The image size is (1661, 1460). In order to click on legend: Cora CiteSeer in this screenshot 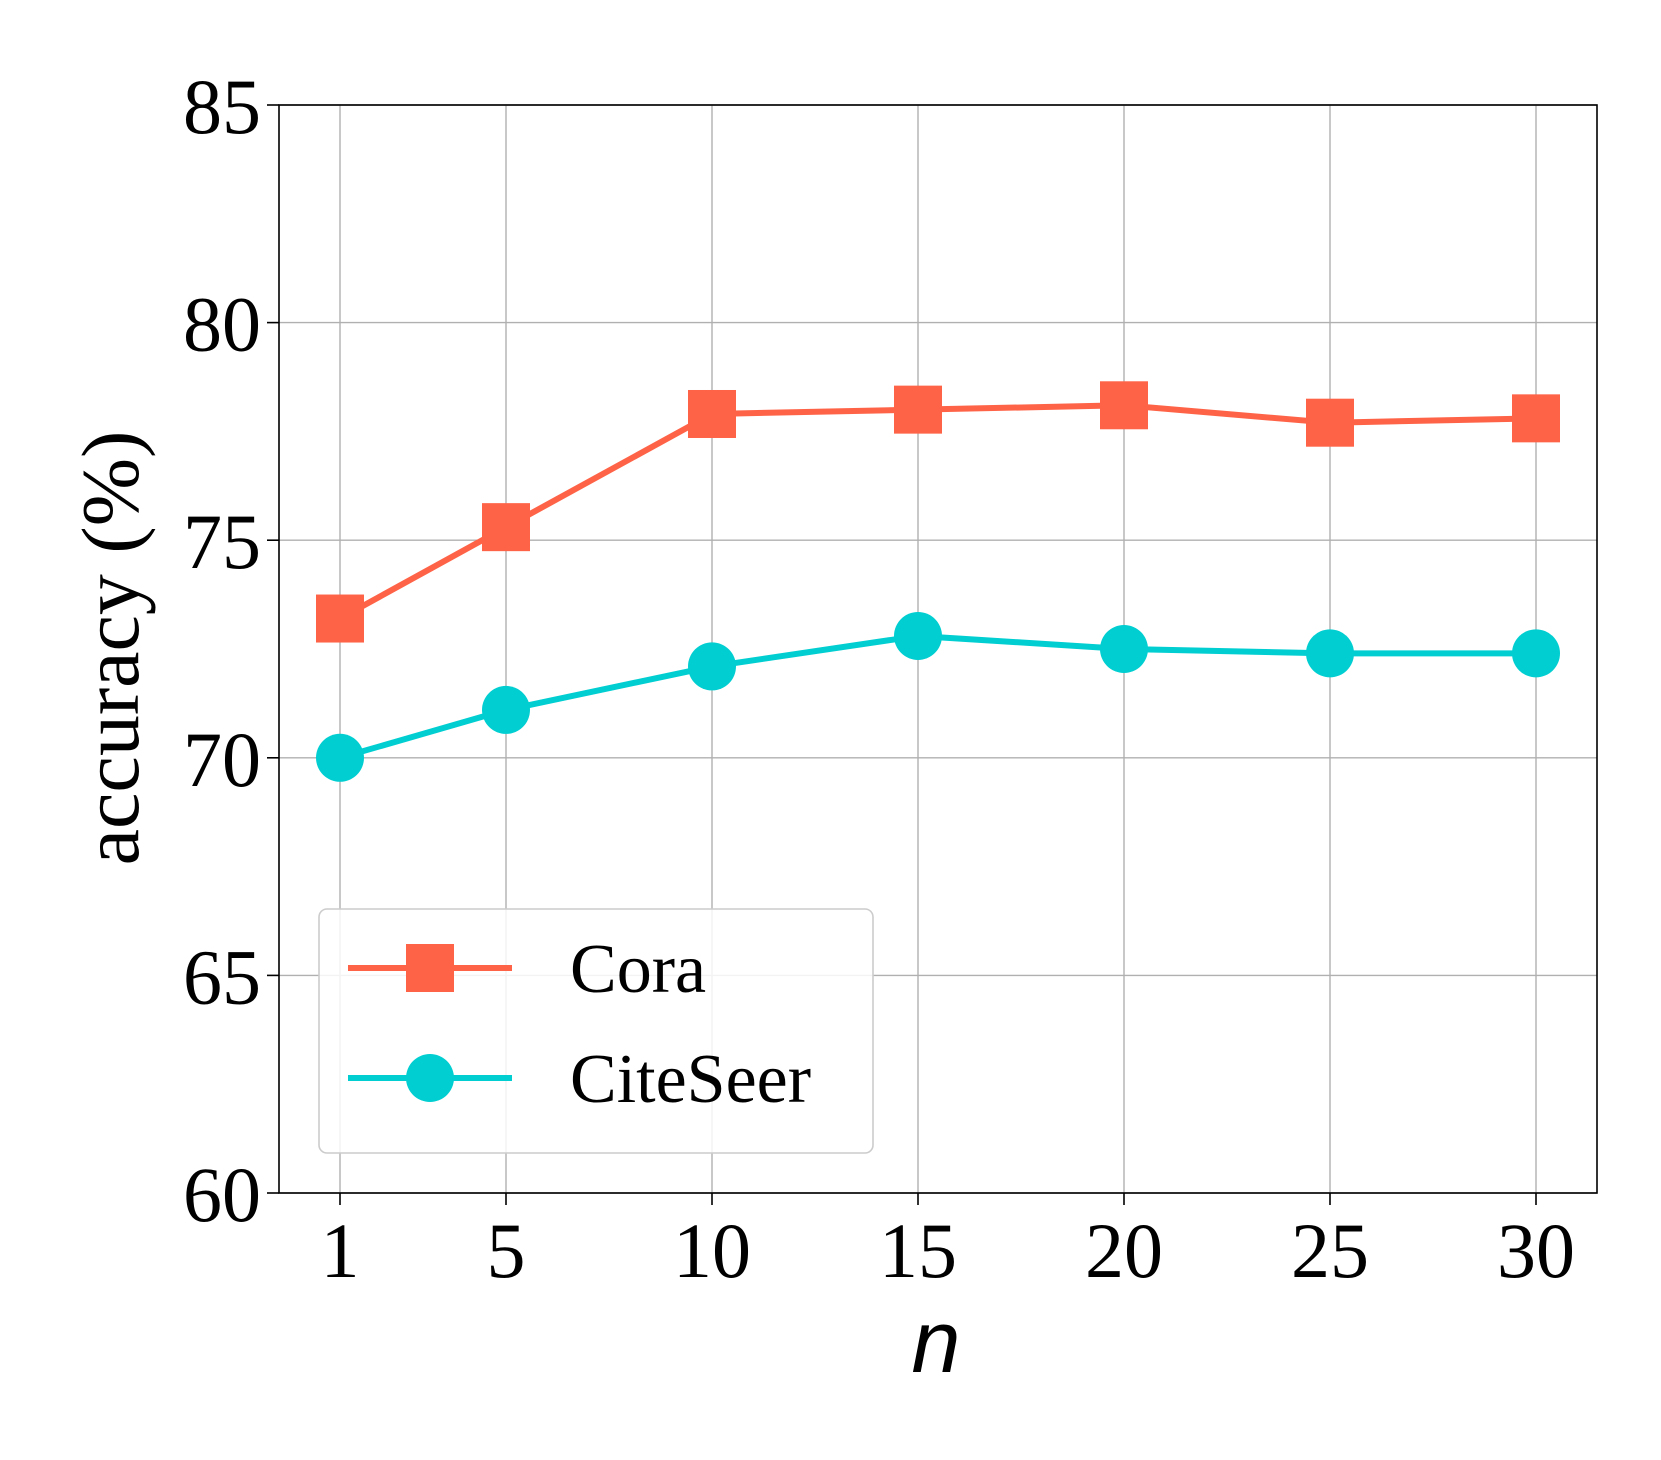, I will do `click(596, 1031)`.